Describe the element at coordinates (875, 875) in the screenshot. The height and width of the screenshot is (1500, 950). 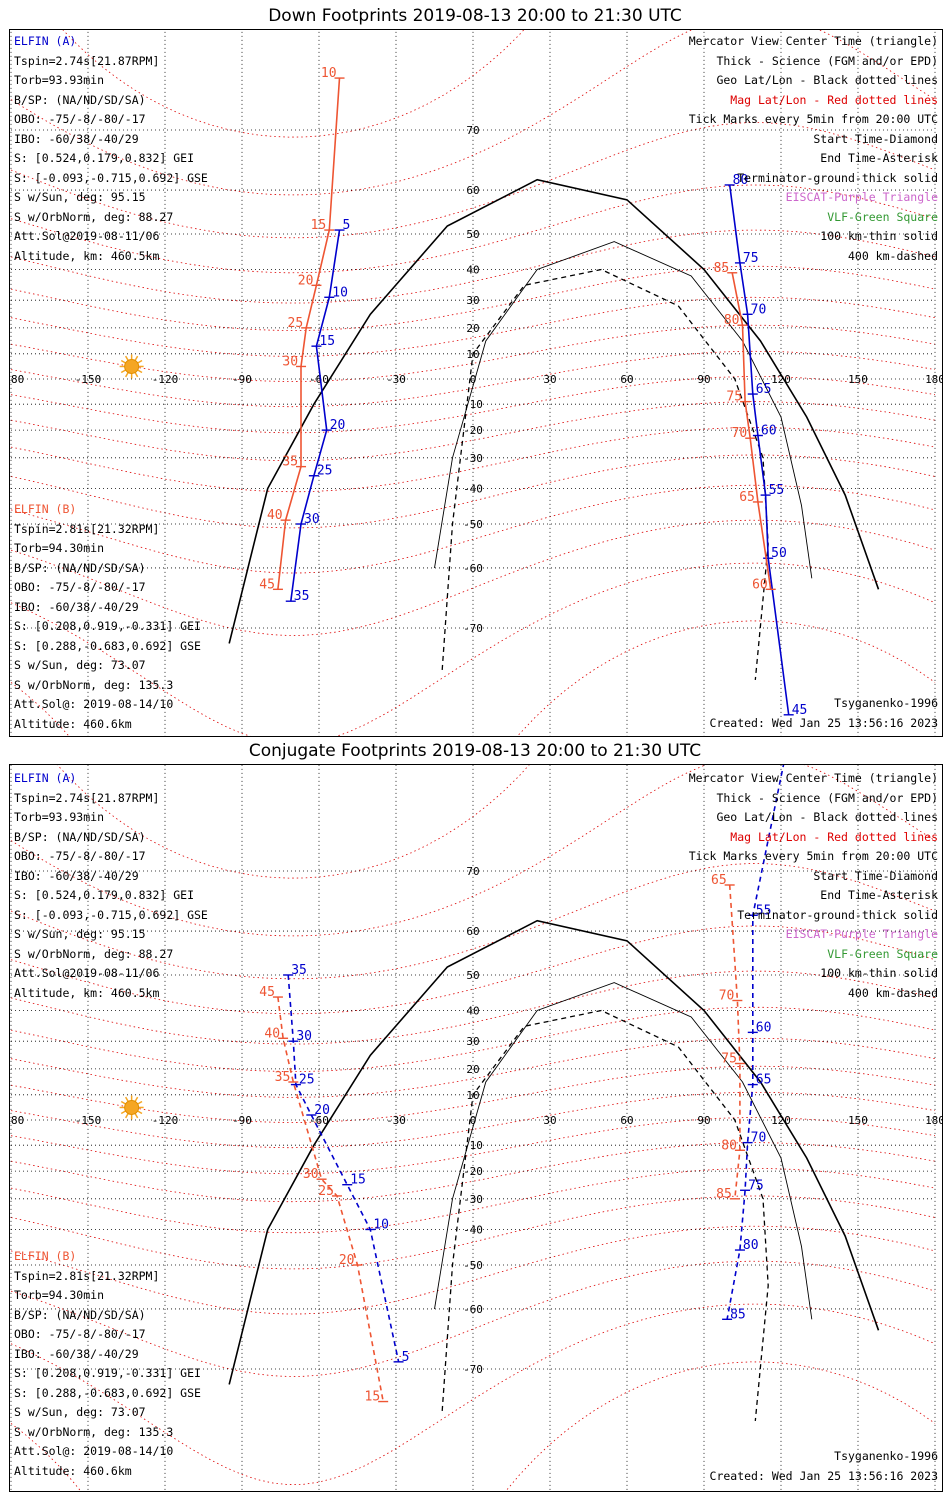
I see `legend-entry: Start Time-Diamond` at that location.